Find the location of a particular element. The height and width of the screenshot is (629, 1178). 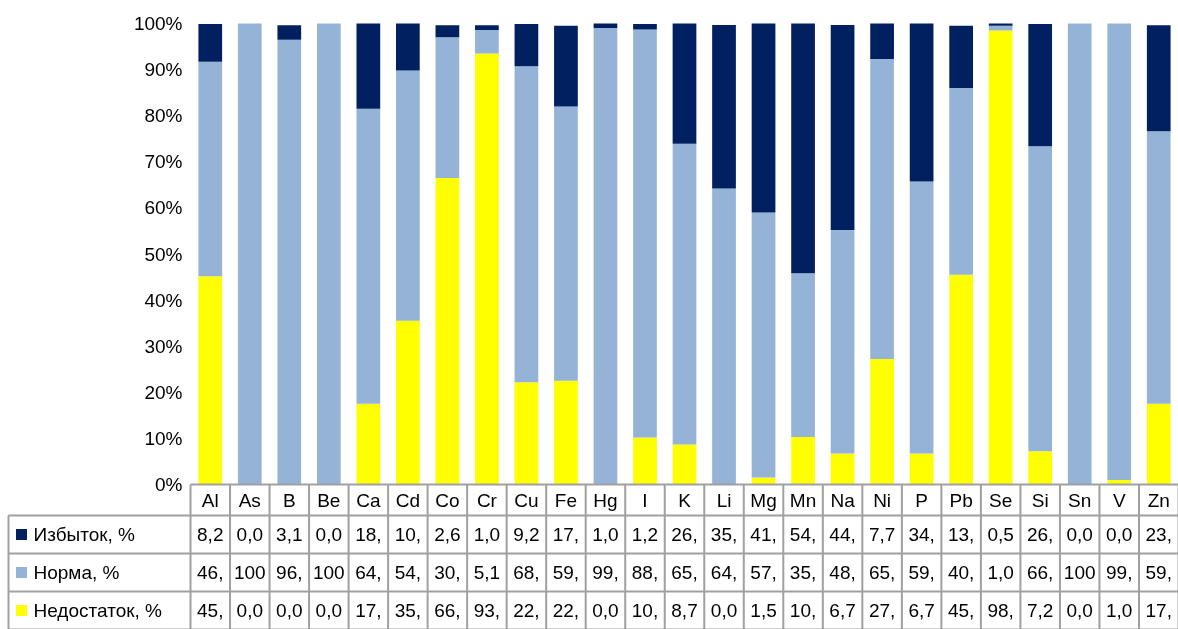

data-label: 98, is located at coordinates (1000, 610).